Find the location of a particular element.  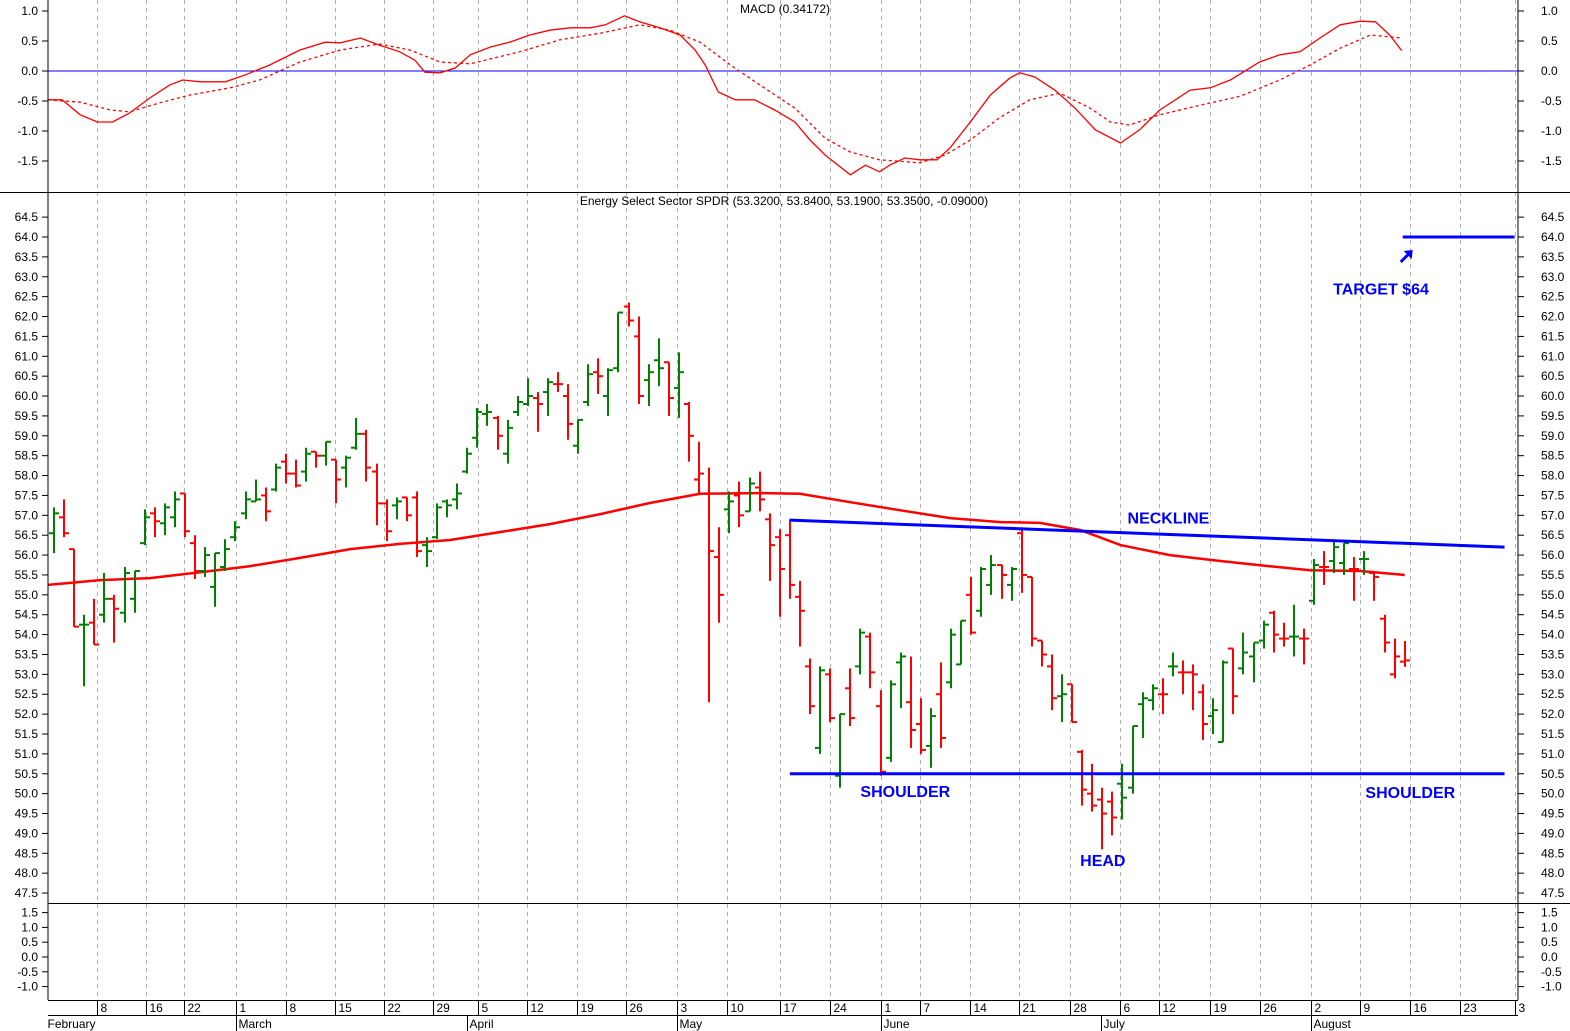

xtick-week-label: 22 is located at coordinates (195, 1008).